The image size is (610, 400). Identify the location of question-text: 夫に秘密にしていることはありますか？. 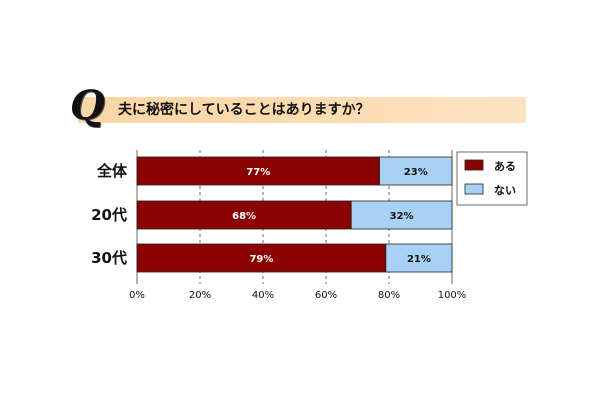
(244, 110).